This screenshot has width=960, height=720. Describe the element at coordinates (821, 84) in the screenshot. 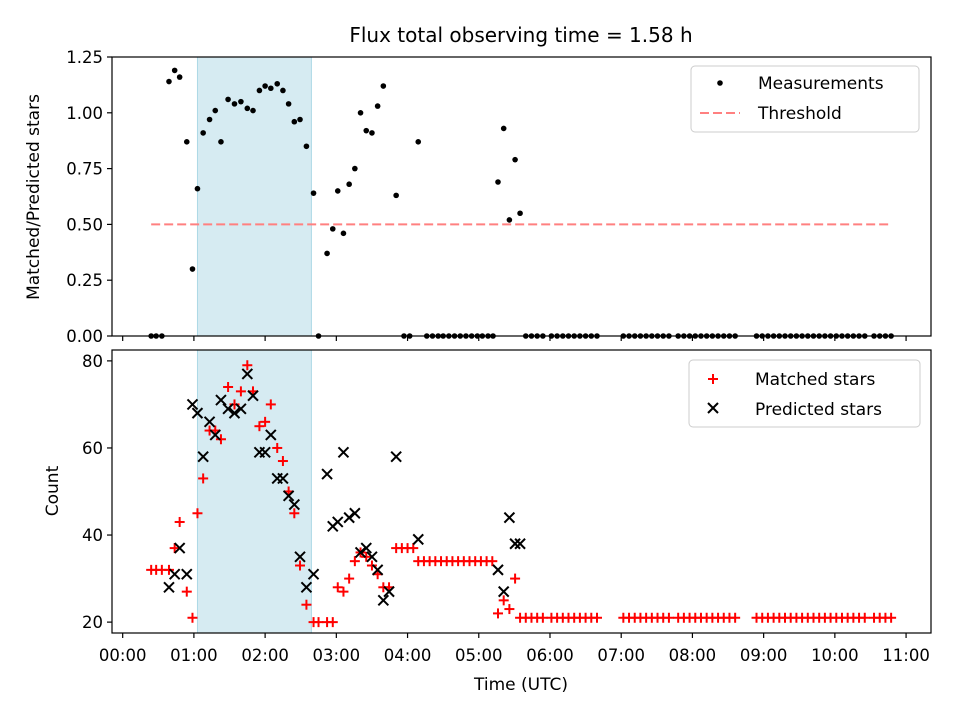

I see `legend-measurements-label: Measurements` at that location.